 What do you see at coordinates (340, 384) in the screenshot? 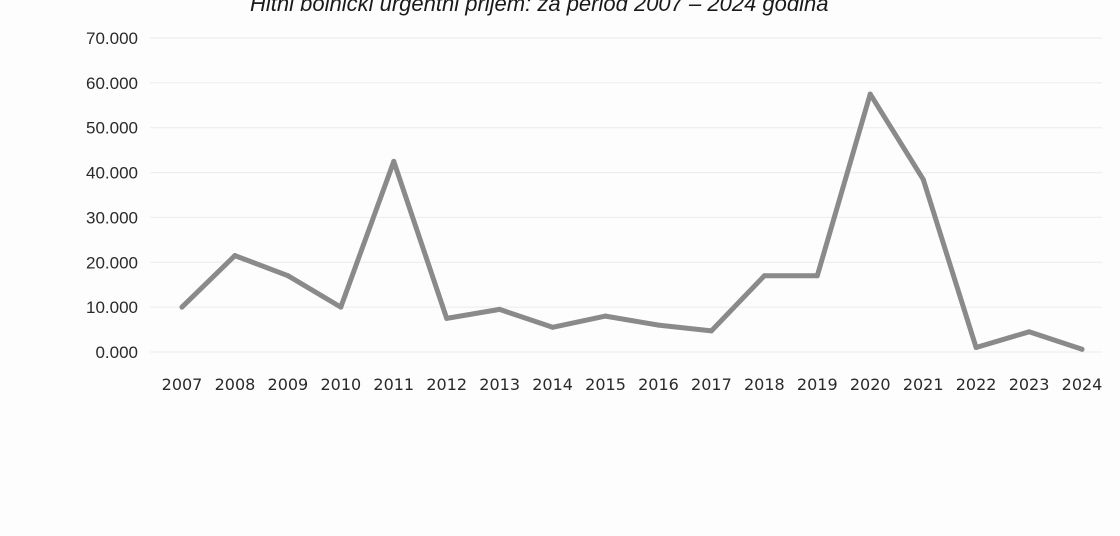
I see `x-tick-label: 2010` at bounding box center [340, 384].